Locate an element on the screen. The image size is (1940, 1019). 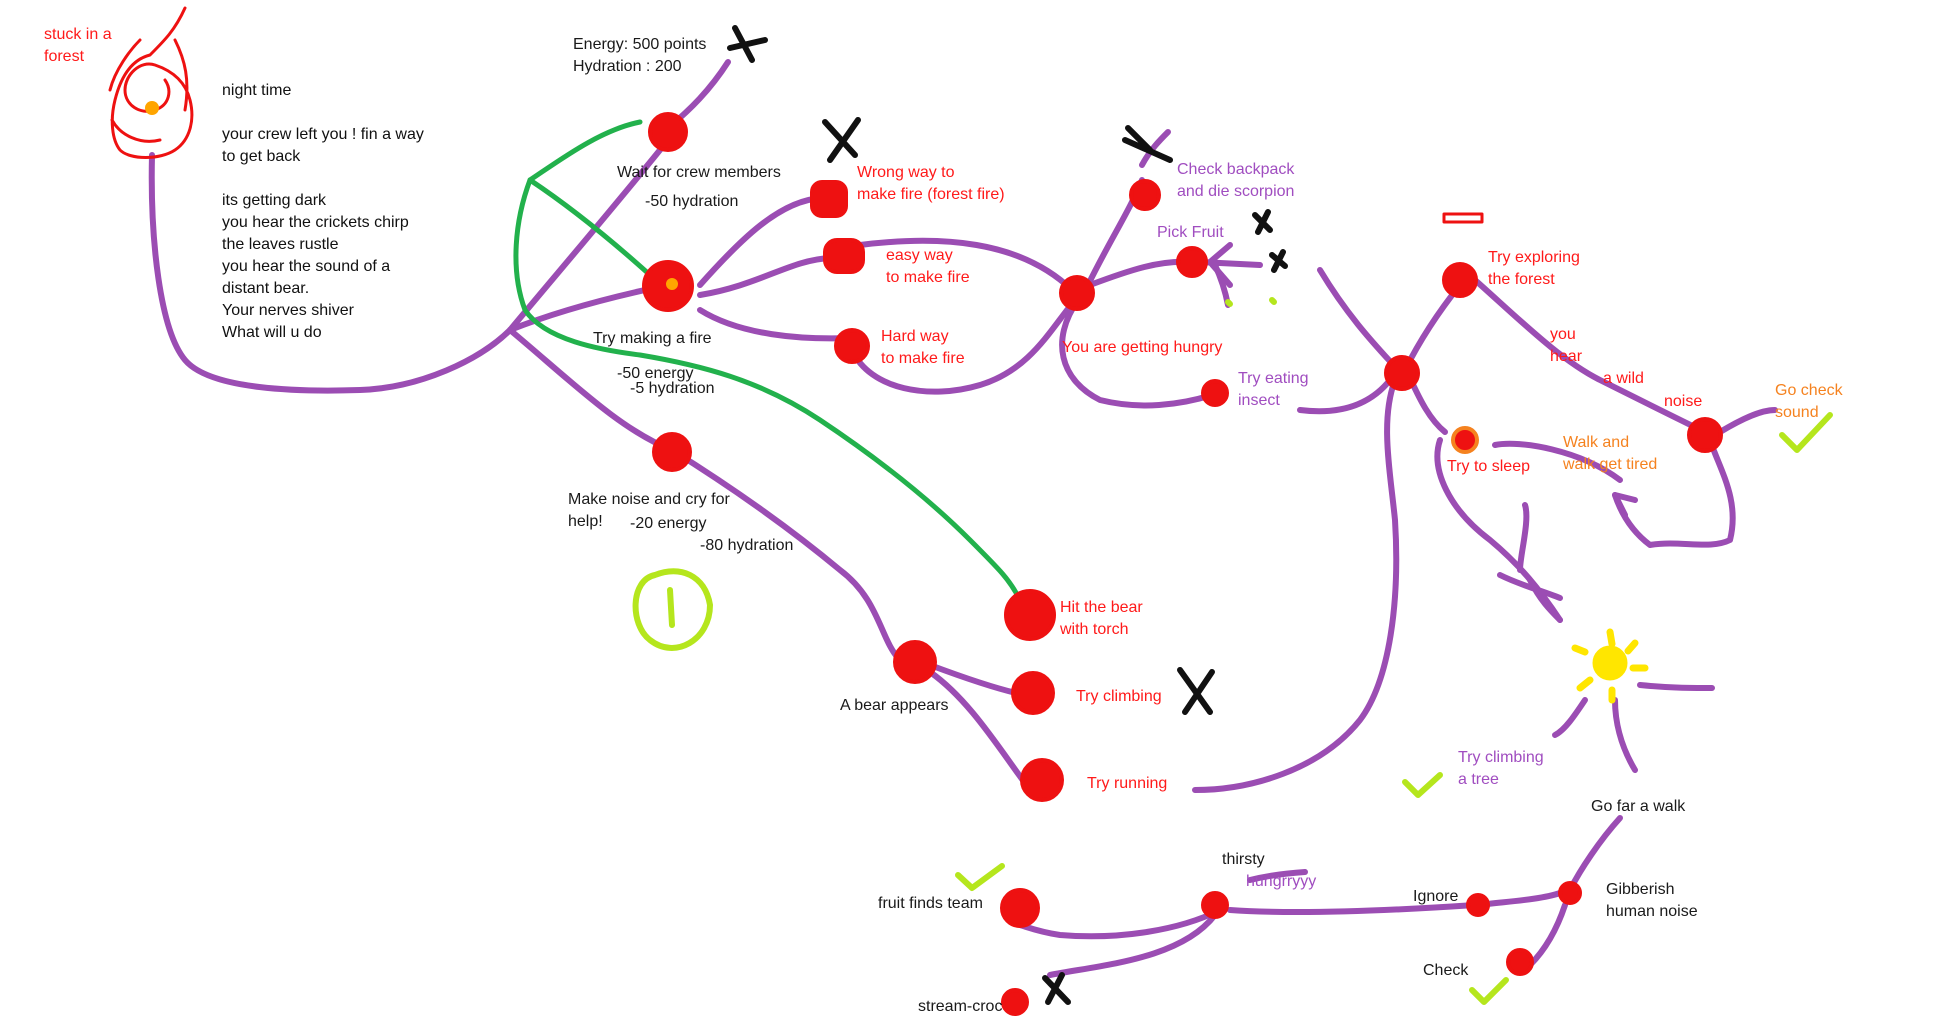
path-hungry-to-fruit is located at coordinates (1140, 273).